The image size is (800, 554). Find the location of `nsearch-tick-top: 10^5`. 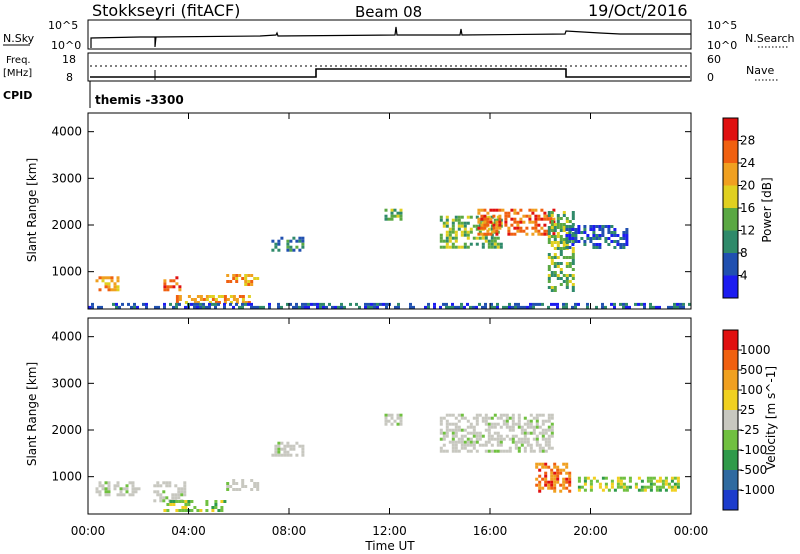

nsearch-tick-top: 10^5 is located at coordinates (722, 25).